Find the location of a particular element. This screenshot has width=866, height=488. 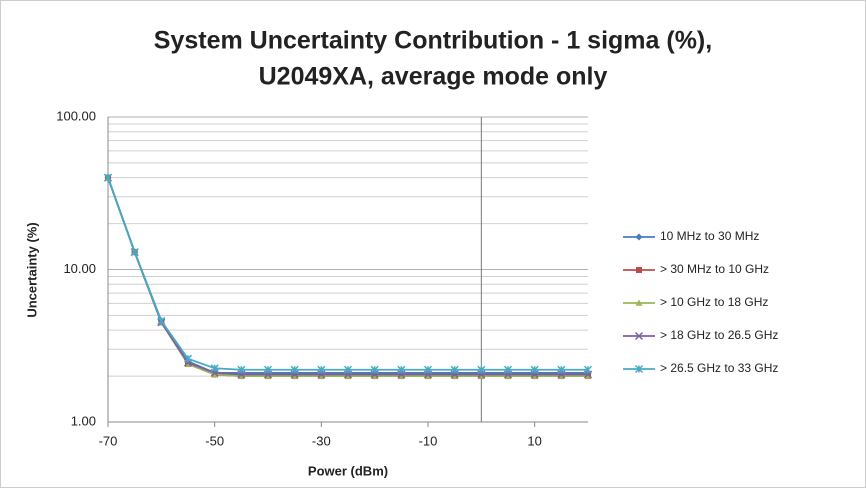

x-tick-label: -10 is located at coordinates (428, 440).